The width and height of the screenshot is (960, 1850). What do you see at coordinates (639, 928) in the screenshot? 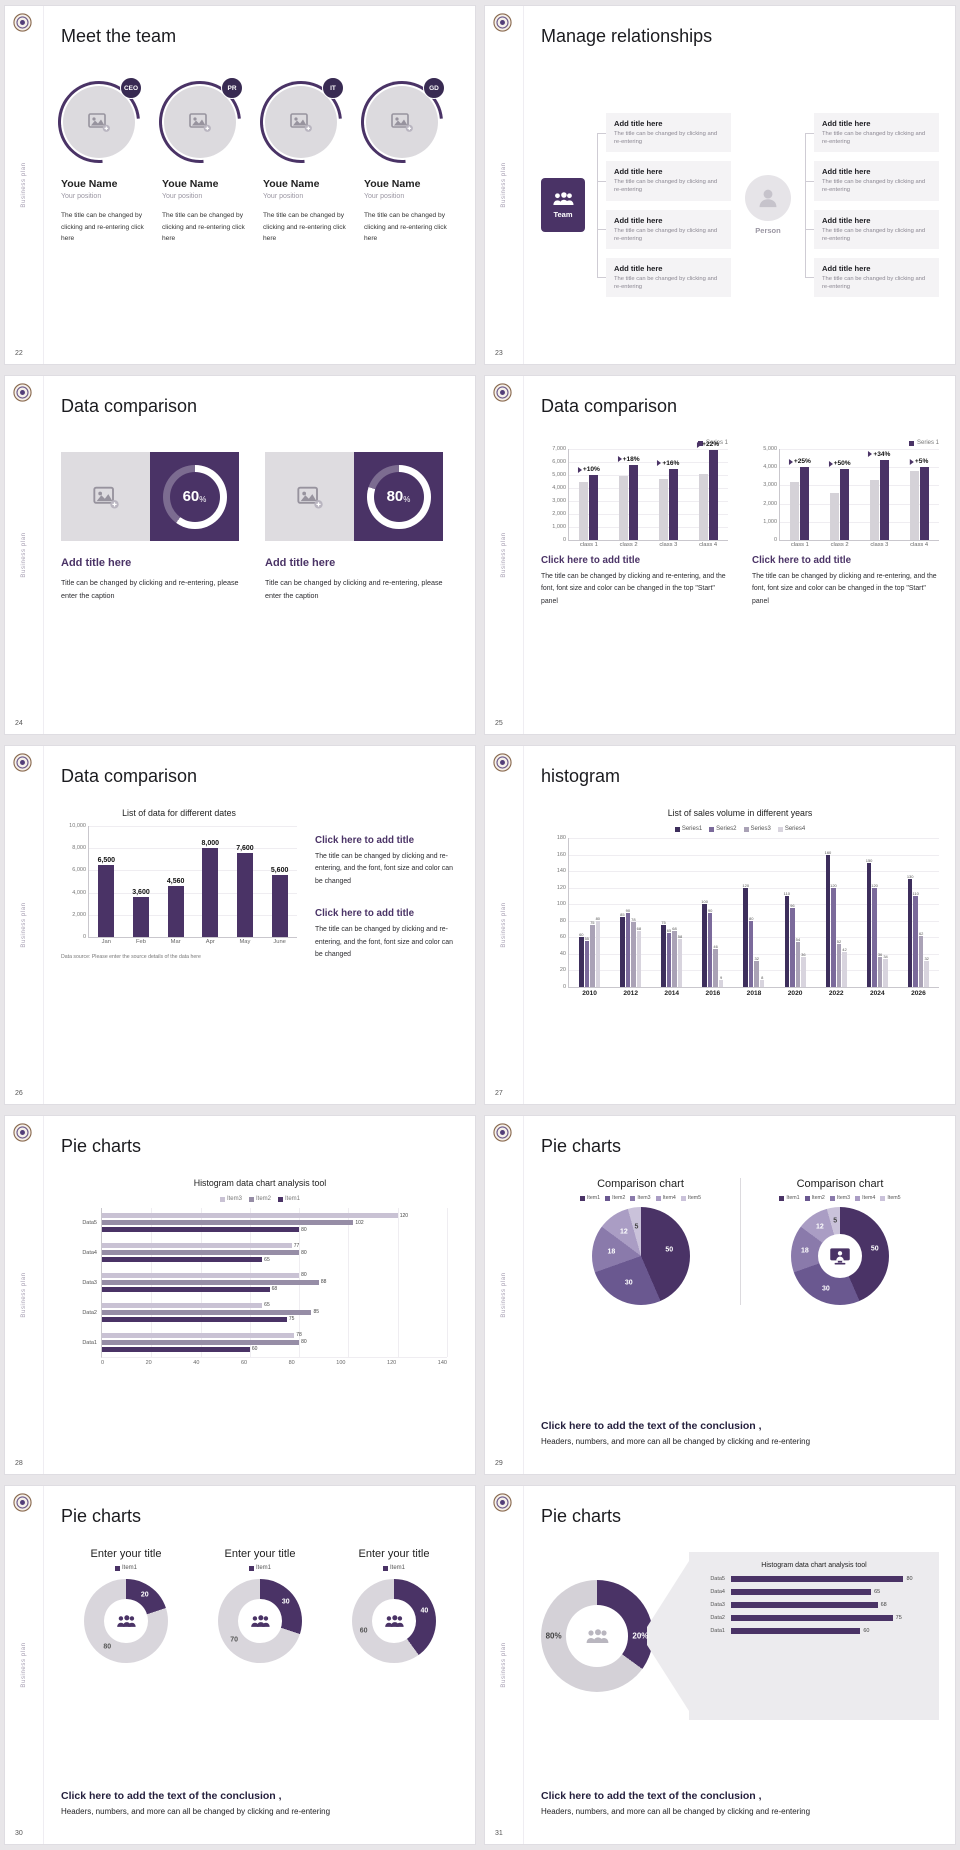
I see `bar-value-label: 68` at bounding box center [639, 928].